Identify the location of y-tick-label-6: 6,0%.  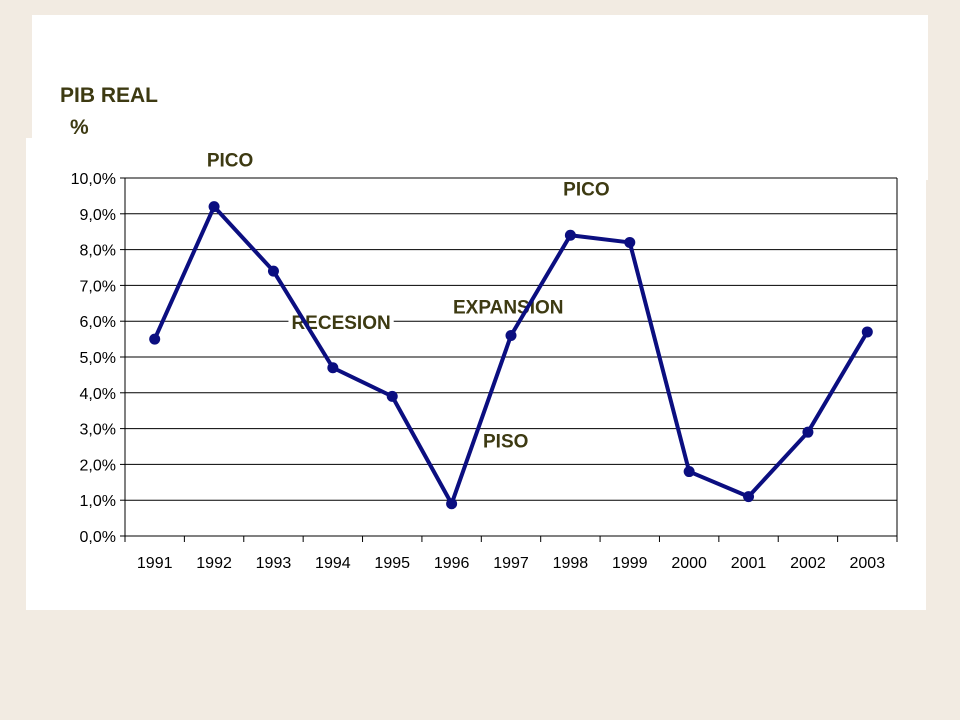
(98, 322).